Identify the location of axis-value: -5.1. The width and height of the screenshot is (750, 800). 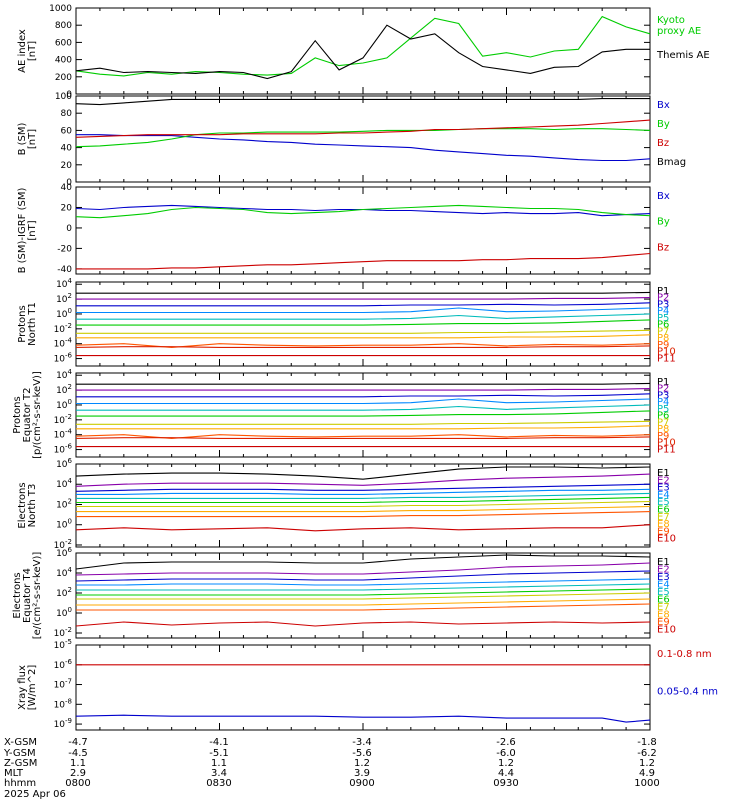
(219, 753).